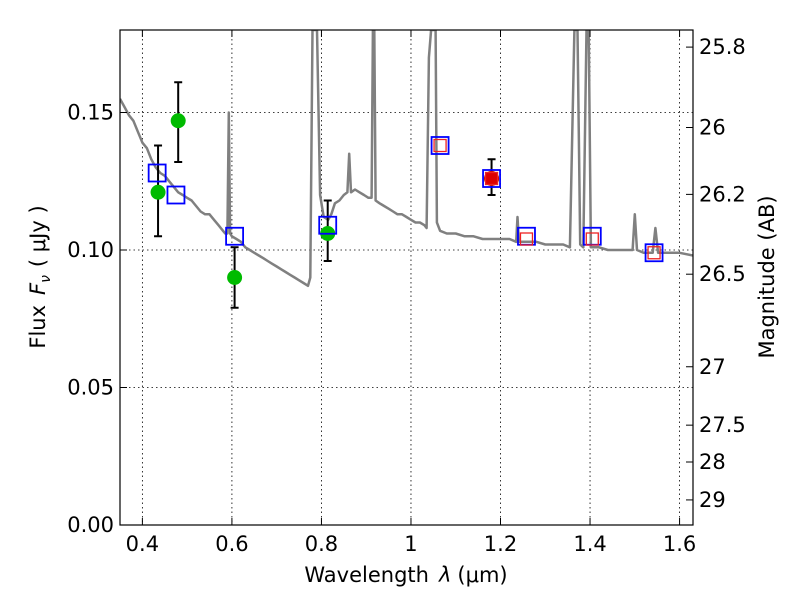 This screenshot has height=600, width=800. Describe the element at coordinates (405, 575) in the screenshot. I see `x-axis-title: Wavelength λ (μm)` at that location.